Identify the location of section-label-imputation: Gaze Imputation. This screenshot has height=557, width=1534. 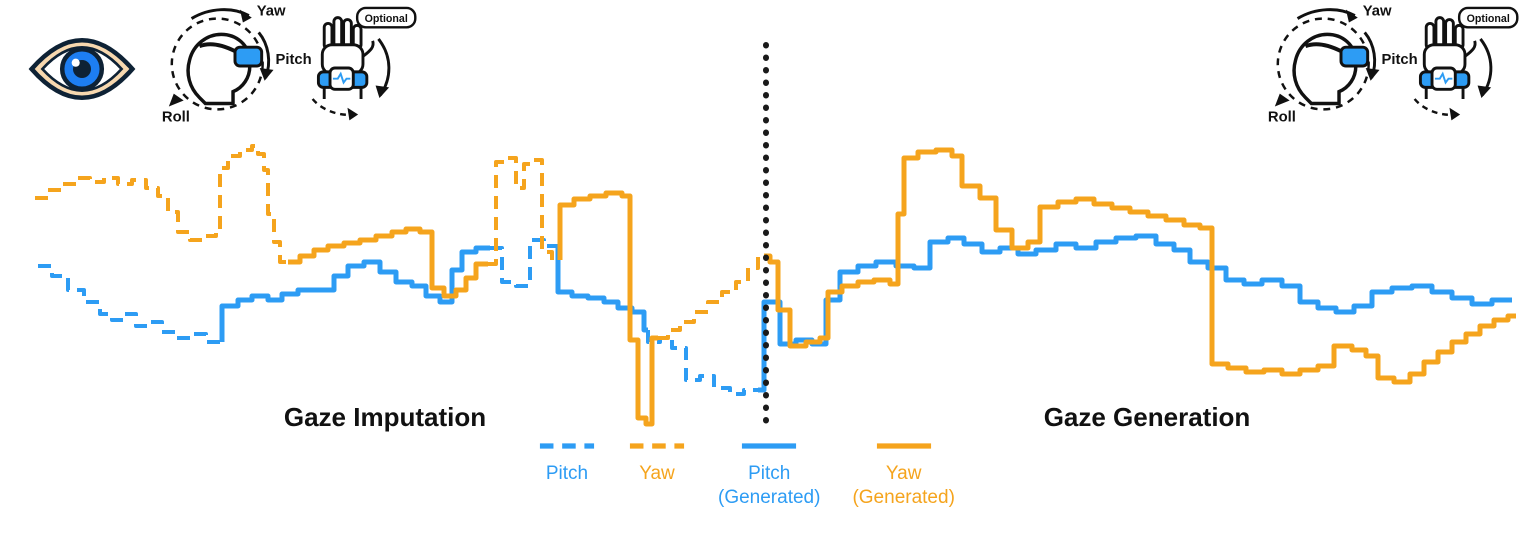
(385, 417).